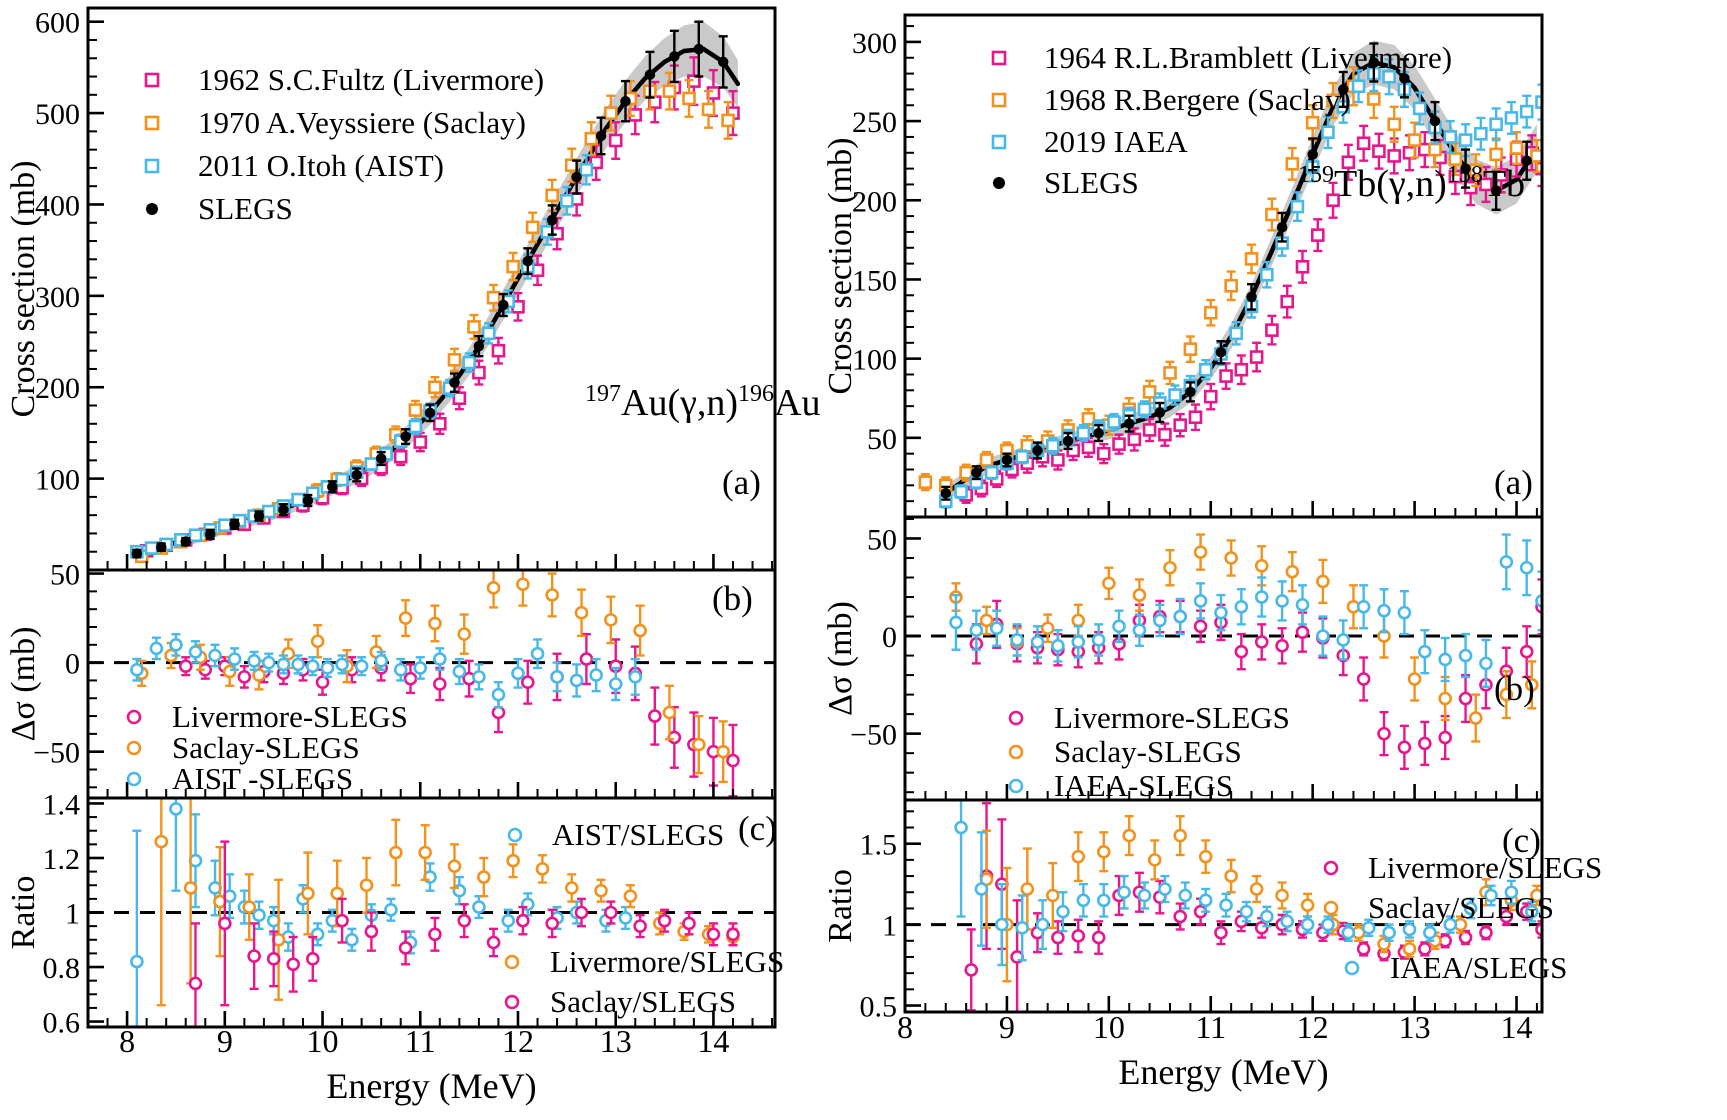 The width and height of the screenshot is (1727, 1120). I want to click on x-axis-labels-au: 8 9 10 11 12 13 14 Energy (MeV), so click(424, 1064).